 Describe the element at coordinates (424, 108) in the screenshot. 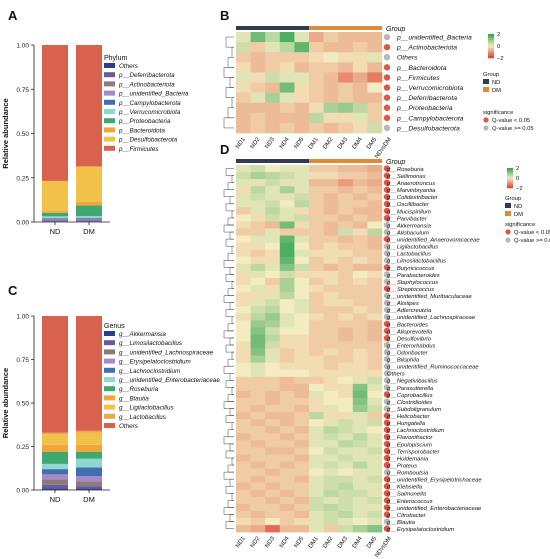

I see `row-label: p__Proteobacteria` at that location.